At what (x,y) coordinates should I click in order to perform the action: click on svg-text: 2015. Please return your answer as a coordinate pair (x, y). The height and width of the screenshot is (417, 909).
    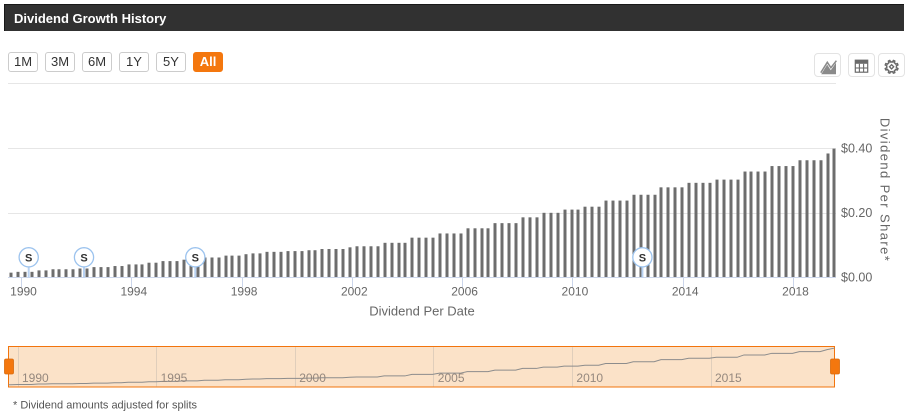
    Looking at the image, I should click on (728, 378).